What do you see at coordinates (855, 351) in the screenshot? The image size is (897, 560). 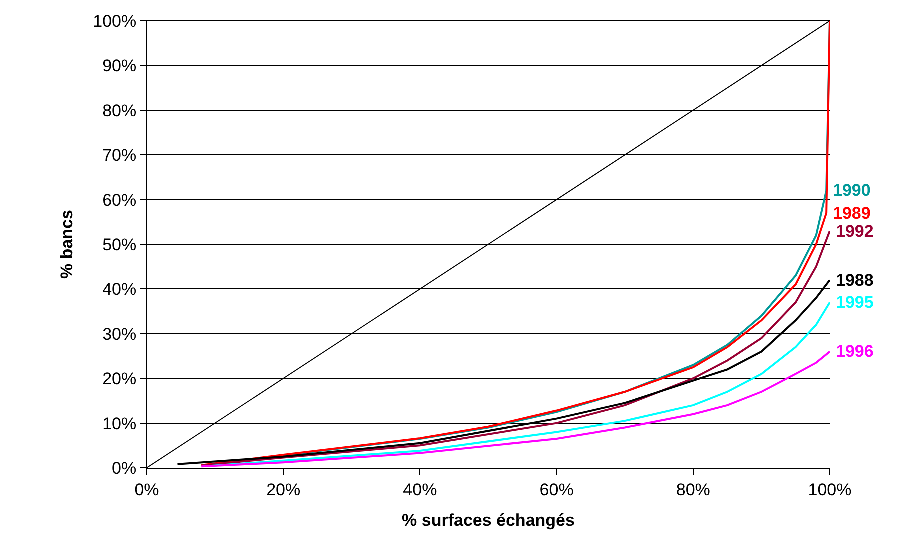 I see `series-label: 1996` at bounding box center [855, 351].